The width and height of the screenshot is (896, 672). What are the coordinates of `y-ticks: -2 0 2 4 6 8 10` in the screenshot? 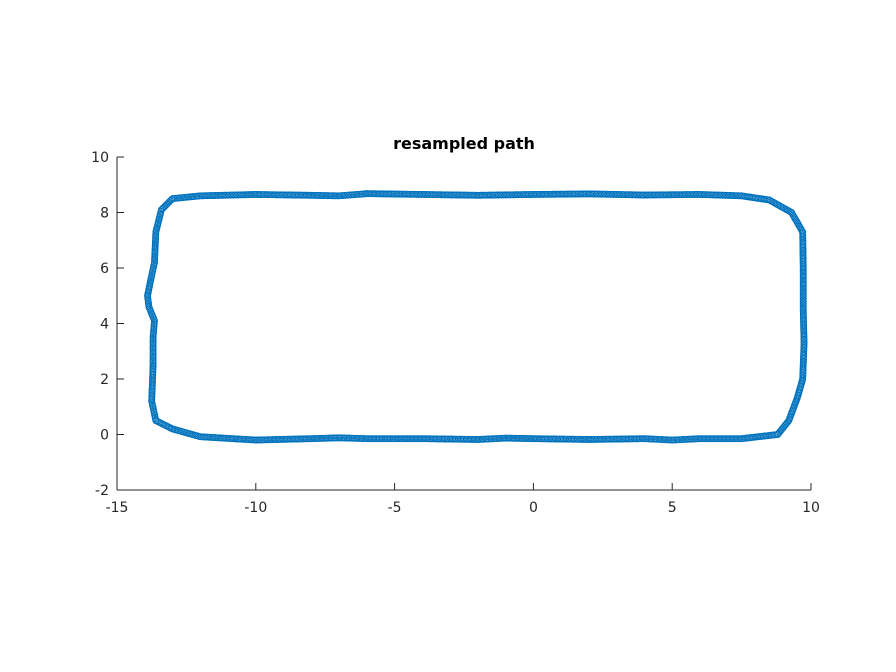 It's located at (107, 324).